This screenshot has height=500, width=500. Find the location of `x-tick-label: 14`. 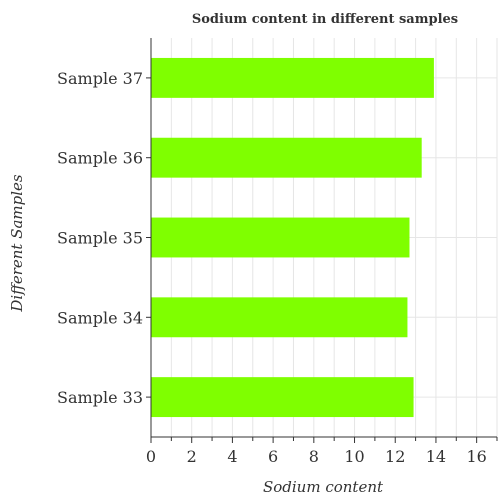

x-tick-label: 14 is located at coordinates (436, 456).